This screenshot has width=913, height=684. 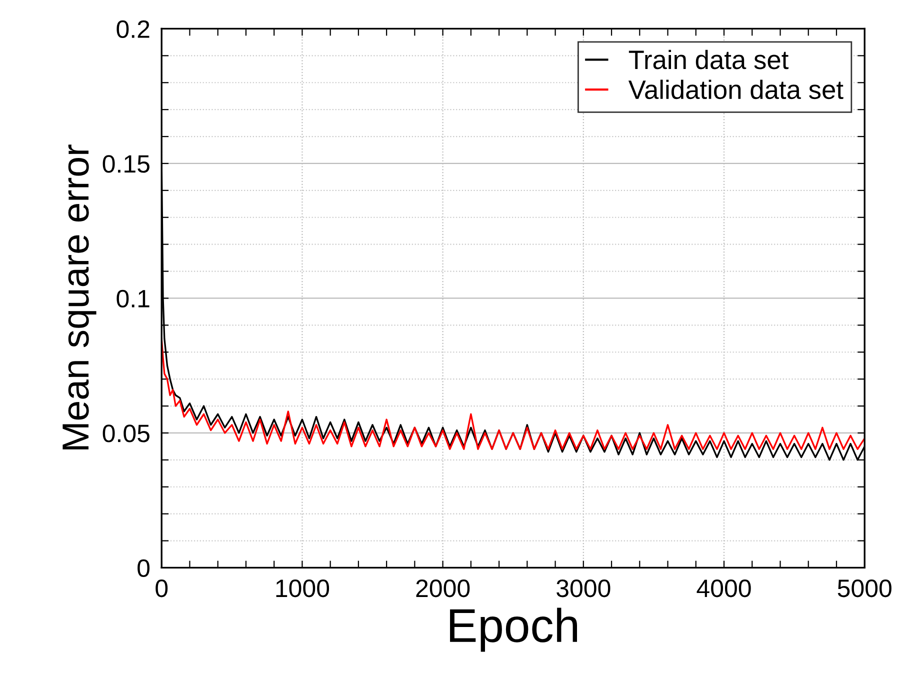 What do you see at coordinates (133, 299) in the screenshot?
I see `y-tick-label: 0.1` at bounding box center [133, 299].